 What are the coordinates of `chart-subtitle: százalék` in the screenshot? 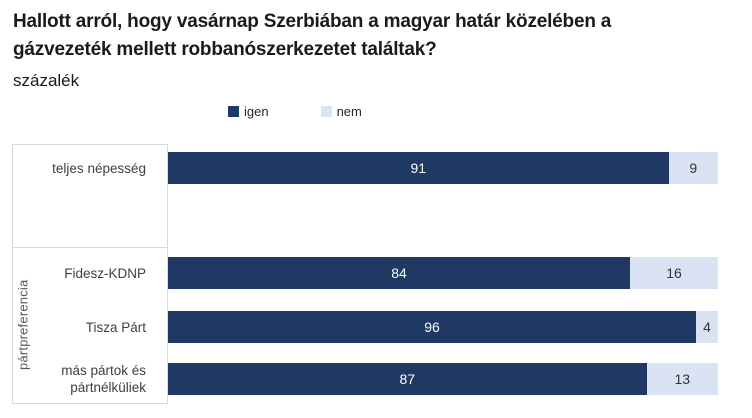 It's located at (46, 80).